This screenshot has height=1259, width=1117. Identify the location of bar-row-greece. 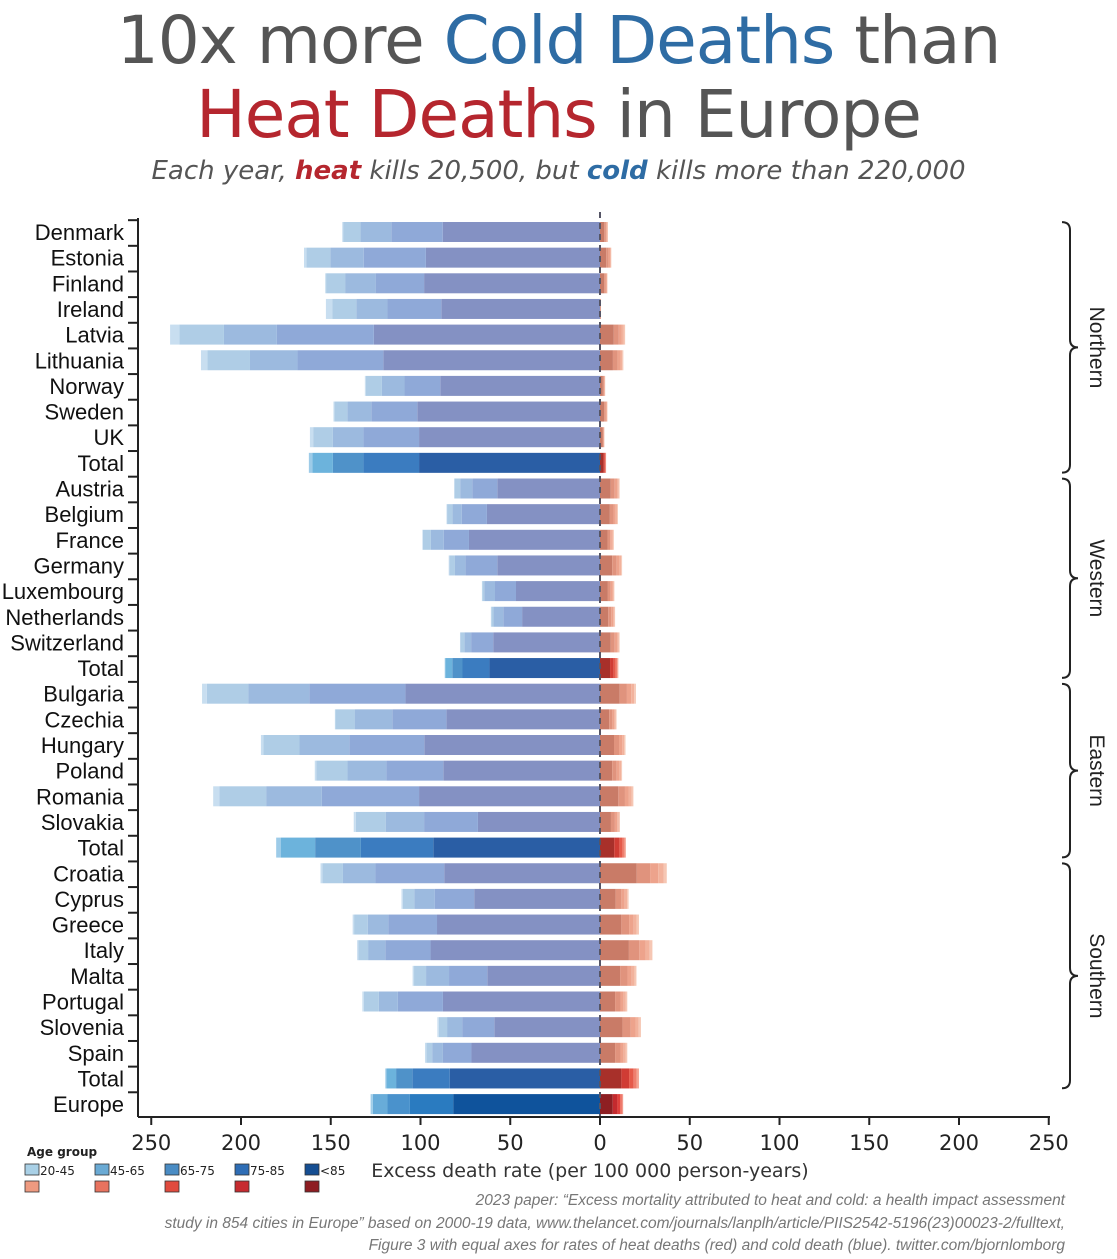
(495, 924).